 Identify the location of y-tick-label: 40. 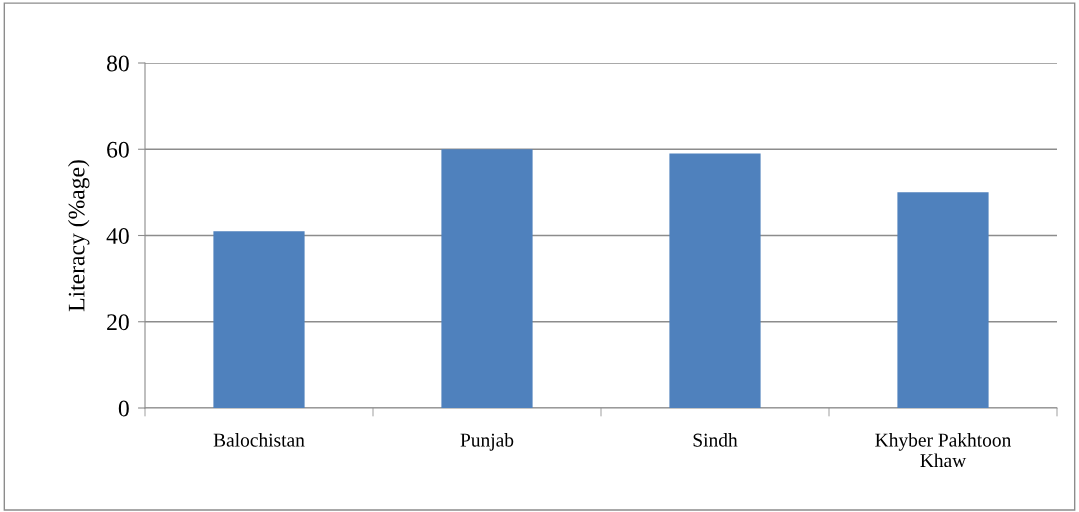
(117, 235).